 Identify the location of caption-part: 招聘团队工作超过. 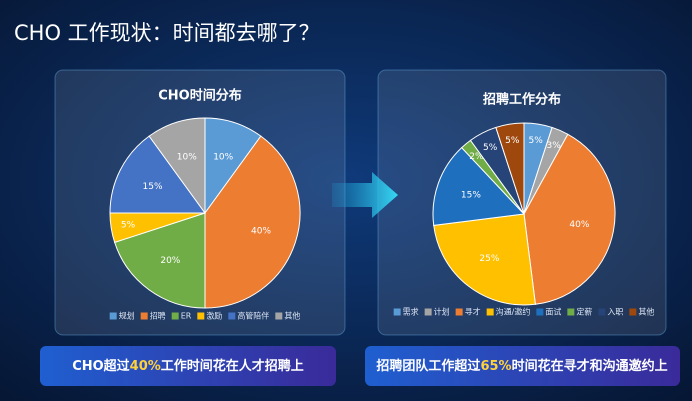
(428, 366).